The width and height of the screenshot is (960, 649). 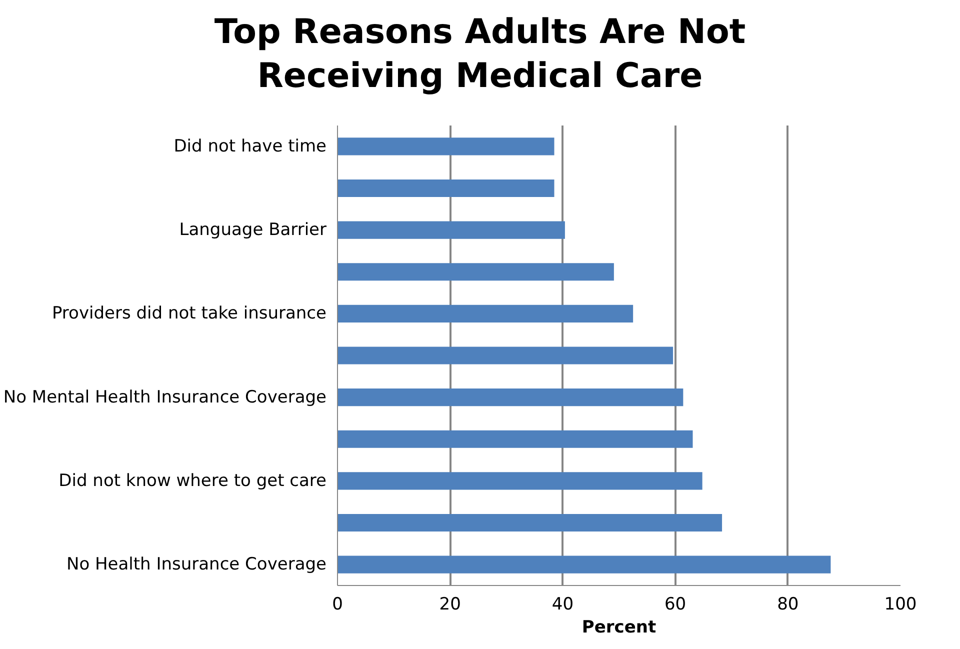 What do you see at coordinates (250, 146) in the screenshot?
I see `y-tick-label: Did not have time` at bounding box center [250, 146].